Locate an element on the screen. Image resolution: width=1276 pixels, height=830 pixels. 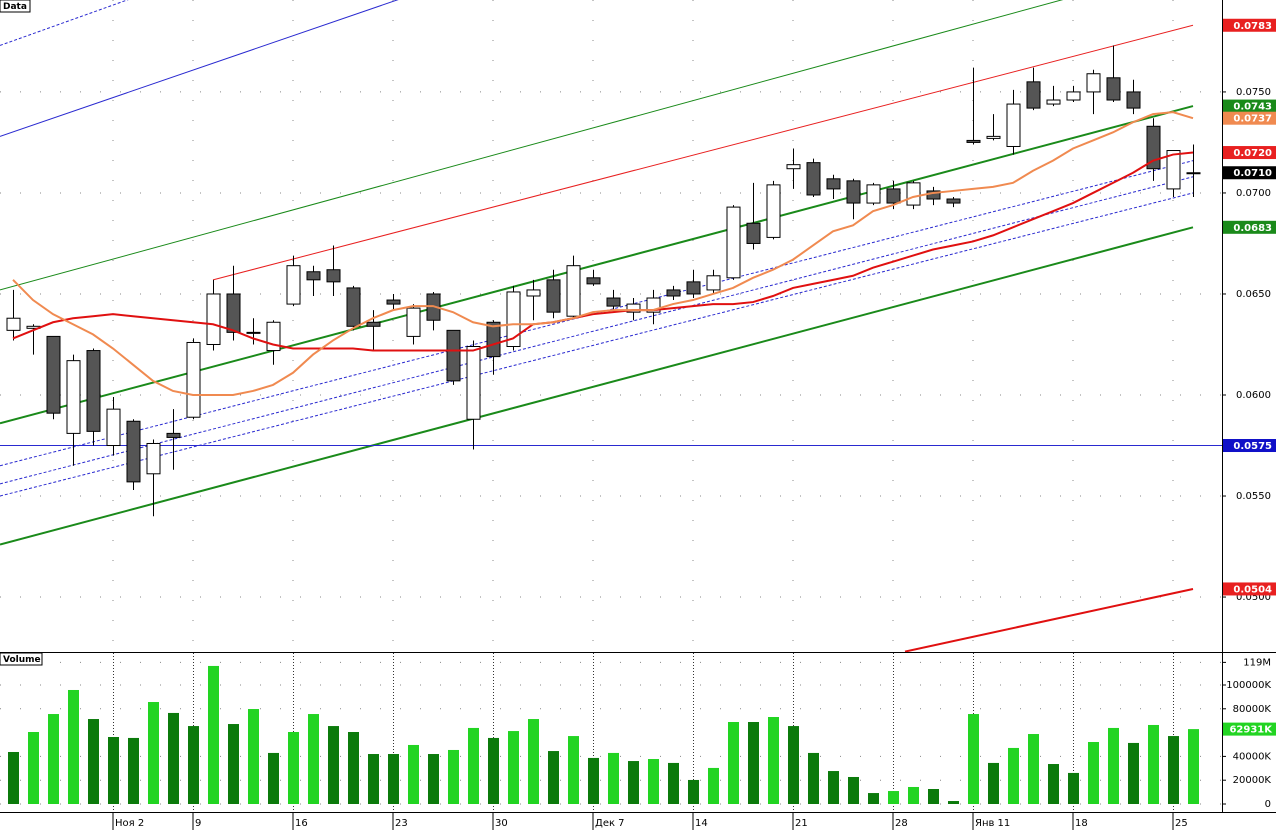
price-label: 0.0710 is located at coordinates (1252, 173).